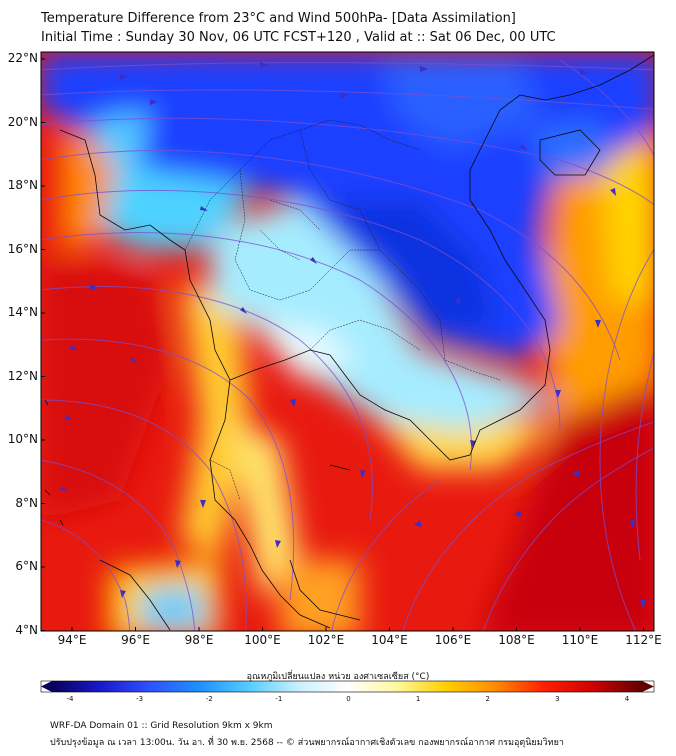  What do you see at coordinates (627, 699) in the screenshot?
I see `colorbar-tick-label: 4` at bounding box center [627, 699].